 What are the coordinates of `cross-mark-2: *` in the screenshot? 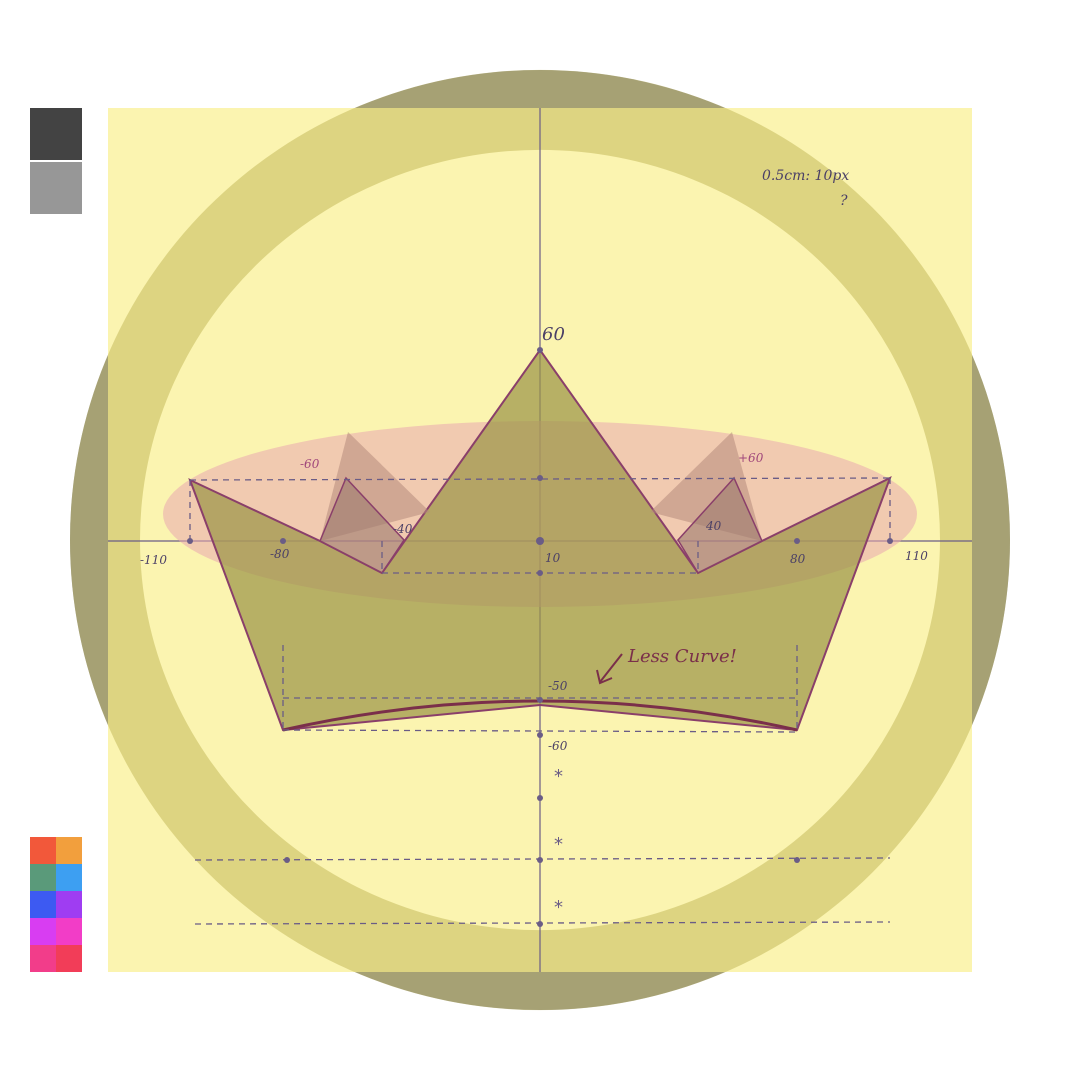 It's located at (558, 844).